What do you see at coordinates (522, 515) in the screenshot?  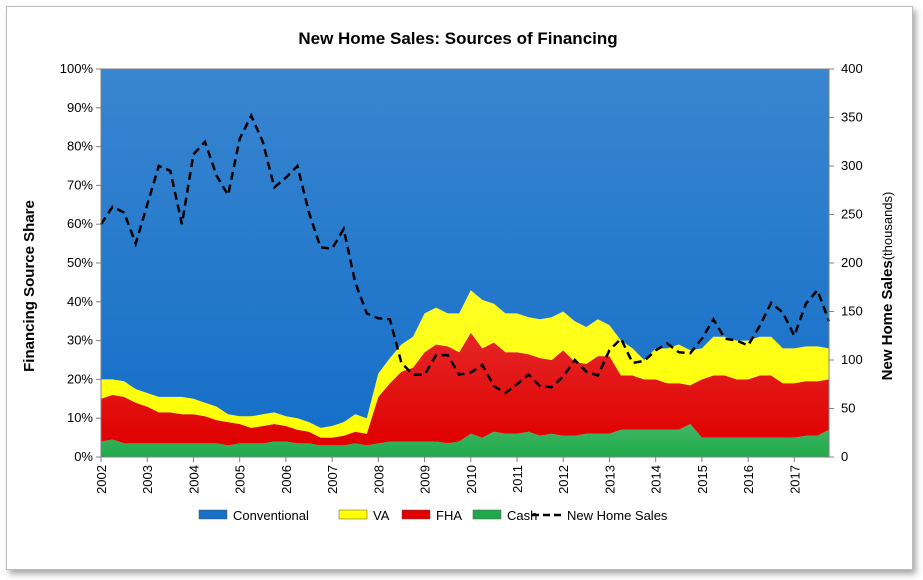 I see `legend-label: Cash` at bounding box center [522, 515].